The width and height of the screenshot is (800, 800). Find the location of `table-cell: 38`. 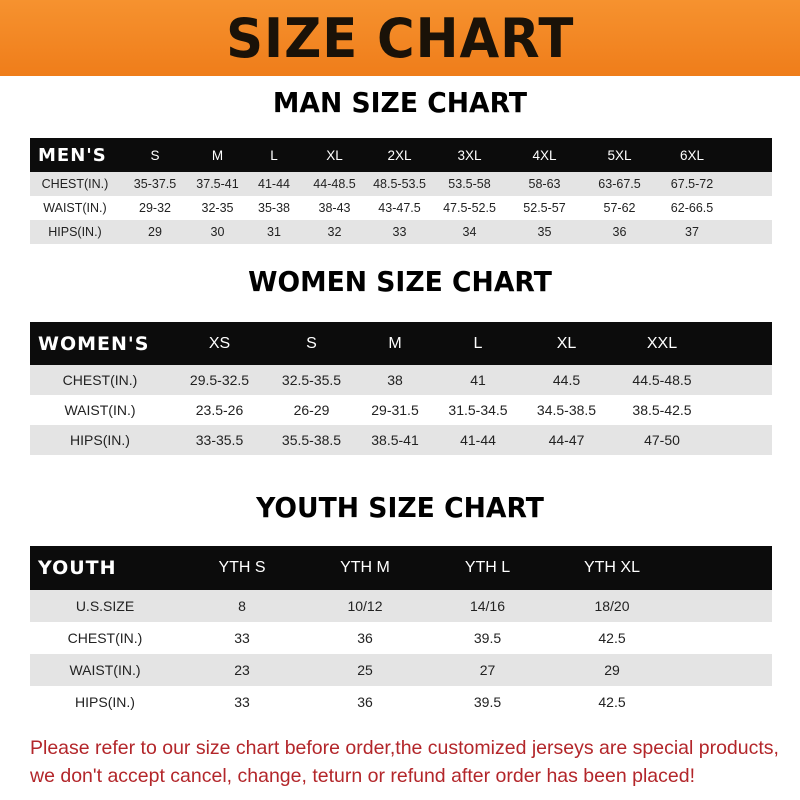

table-cell: 38 is located at coordinates (395, 380).